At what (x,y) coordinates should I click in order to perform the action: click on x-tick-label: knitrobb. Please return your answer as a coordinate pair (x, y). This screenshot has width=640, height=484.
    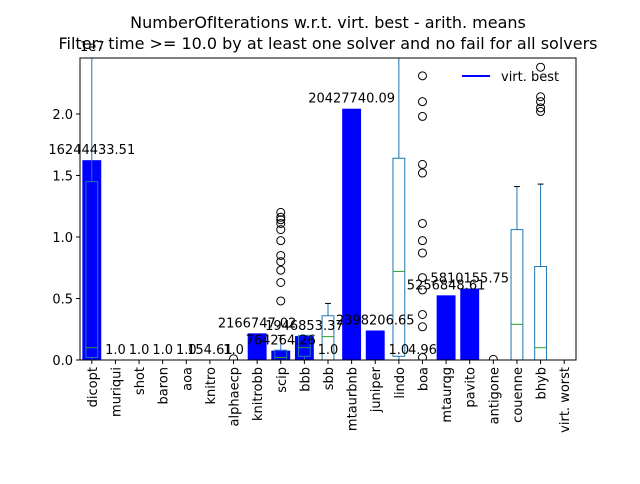
    Looking at the image, I should click on (258, 394).